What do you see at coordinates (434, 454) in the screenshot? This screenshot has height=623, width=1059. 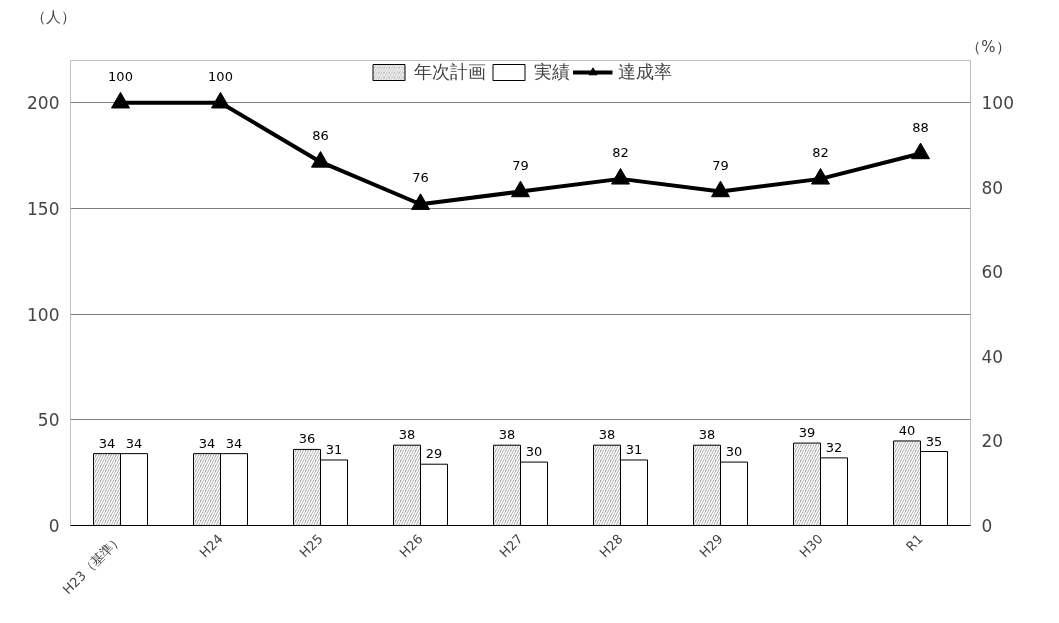 I see `data-label: 29` at bounding box center [434, 454].